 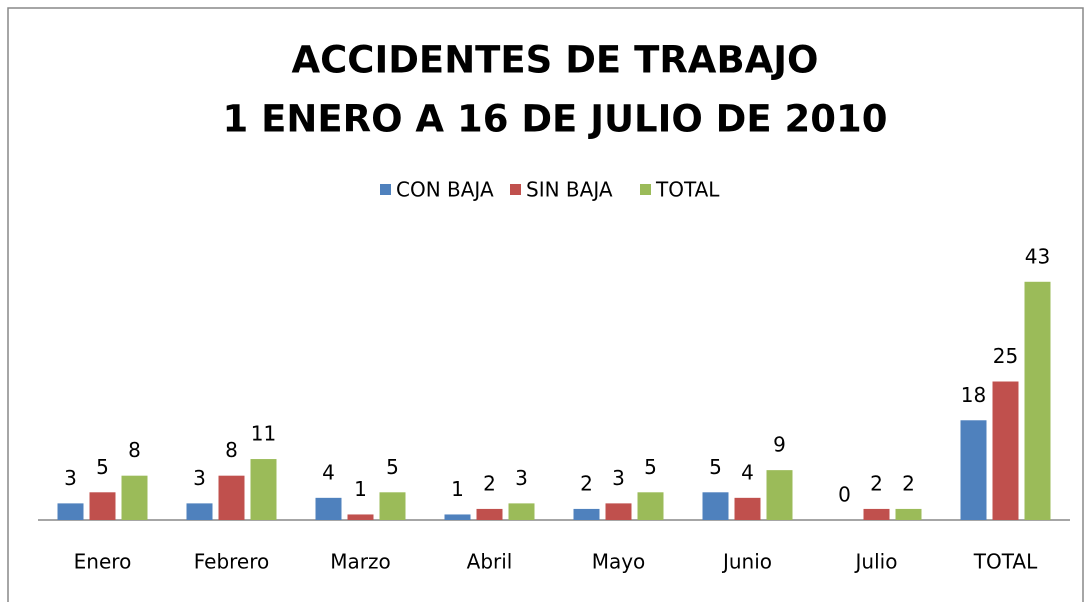 What do you see at coordinates (687, 190) in the screenshot?
I see `legend-label: TOTAL` at bounding box center [687, 190].